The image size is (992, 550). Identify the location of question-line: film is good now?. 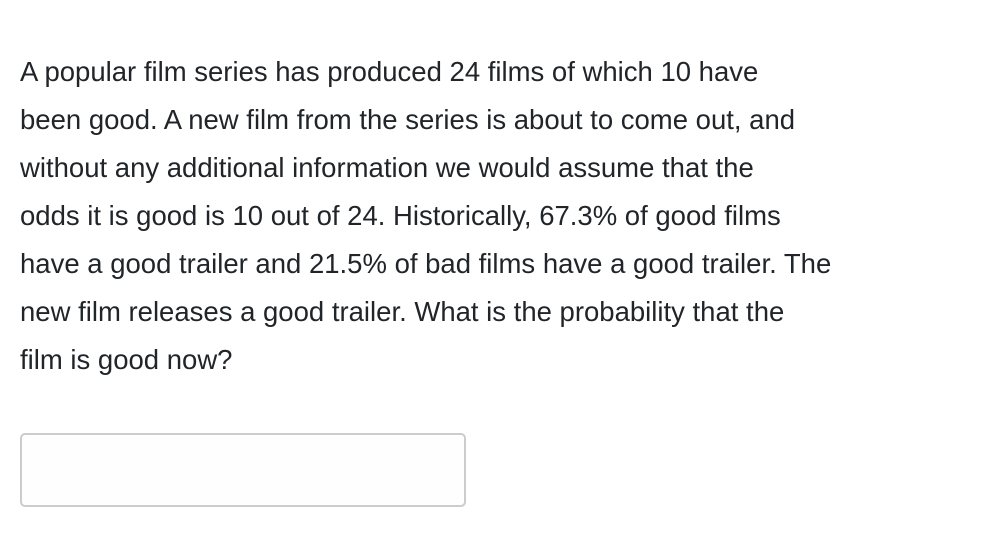
(126, 359).